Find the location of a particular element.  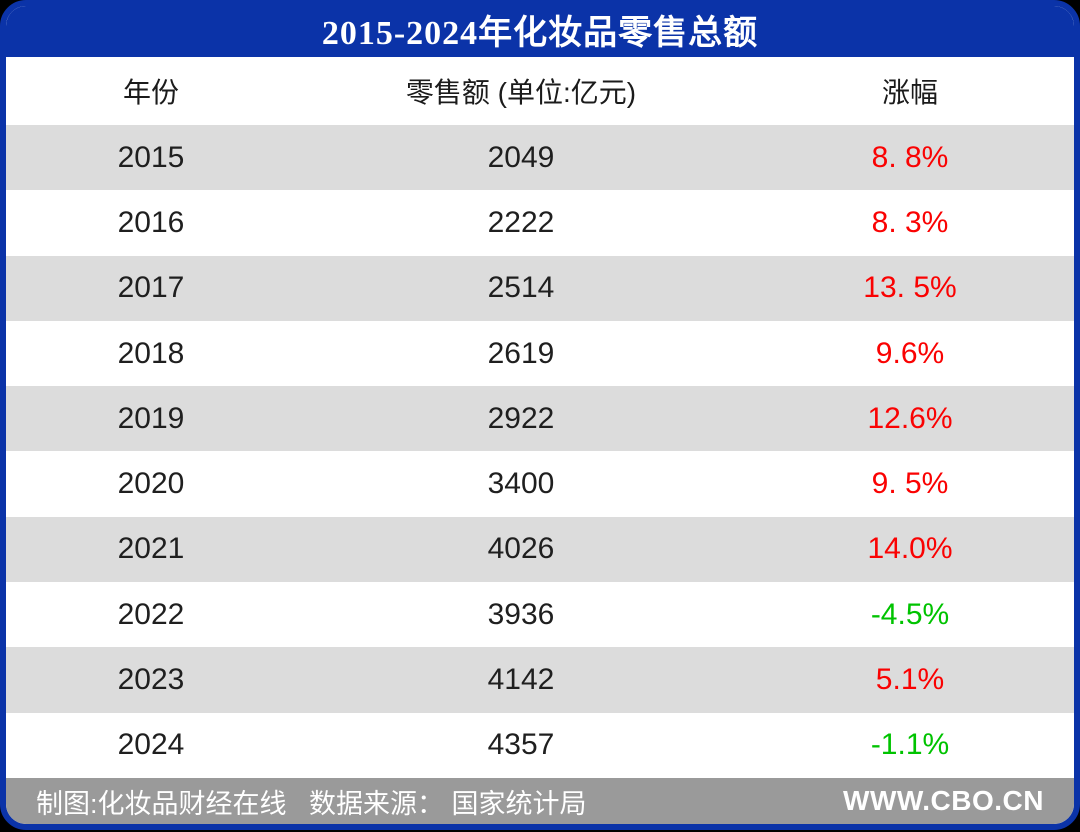

table-row: 2023 4142 5.1% is located at coordinates (540, 680).